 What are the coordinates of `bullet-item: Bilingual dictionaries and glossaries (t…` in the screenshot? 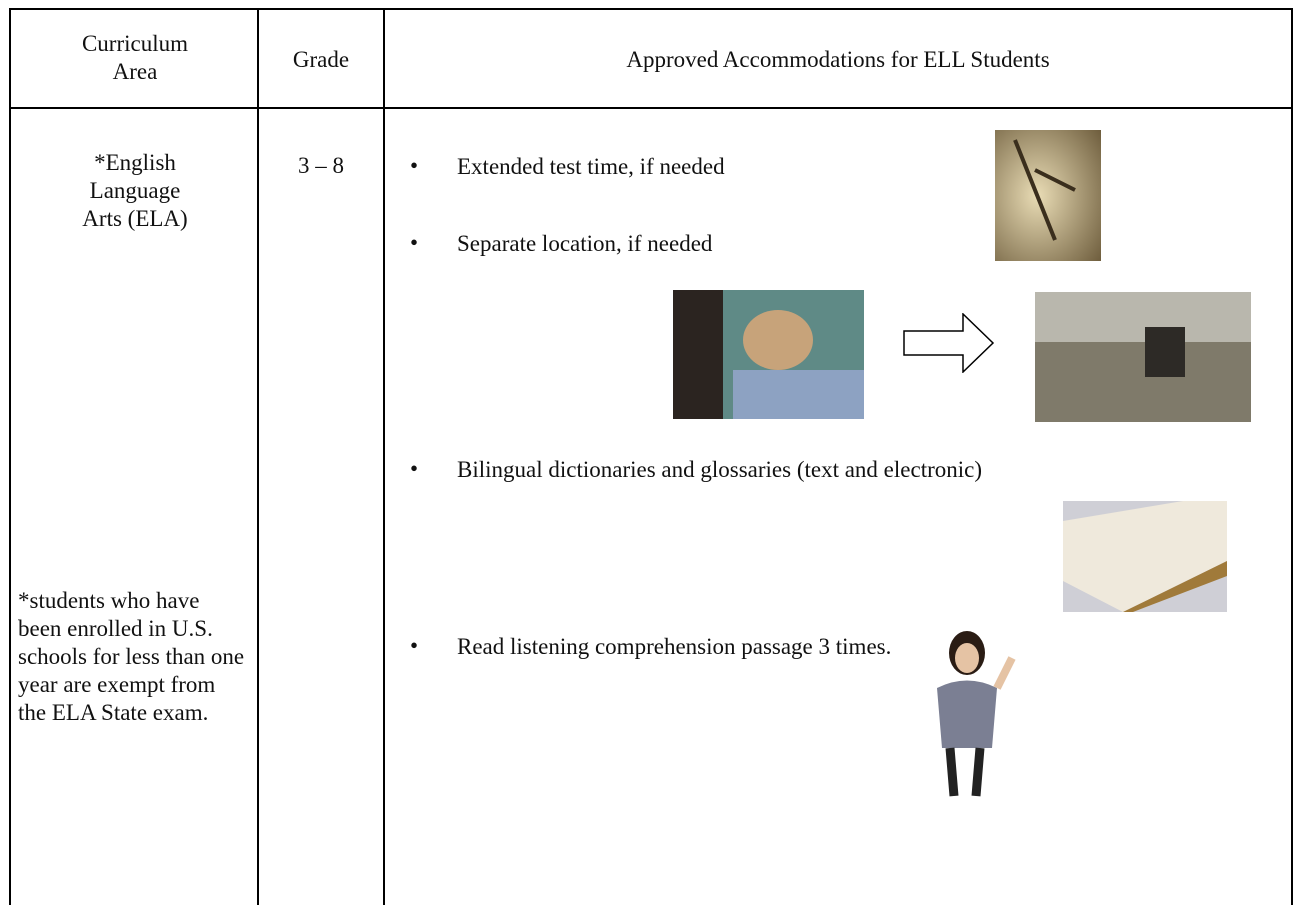 It's located at (696, 470).